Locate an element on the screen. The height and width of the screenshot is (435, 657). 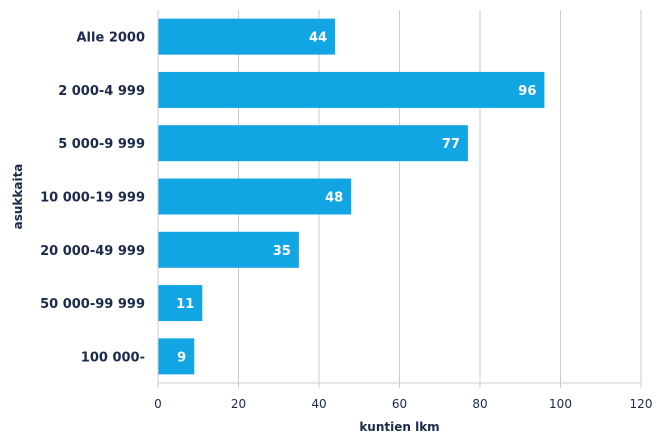
category-label: 10 000-19 999 is located at coordinates (92, 198).